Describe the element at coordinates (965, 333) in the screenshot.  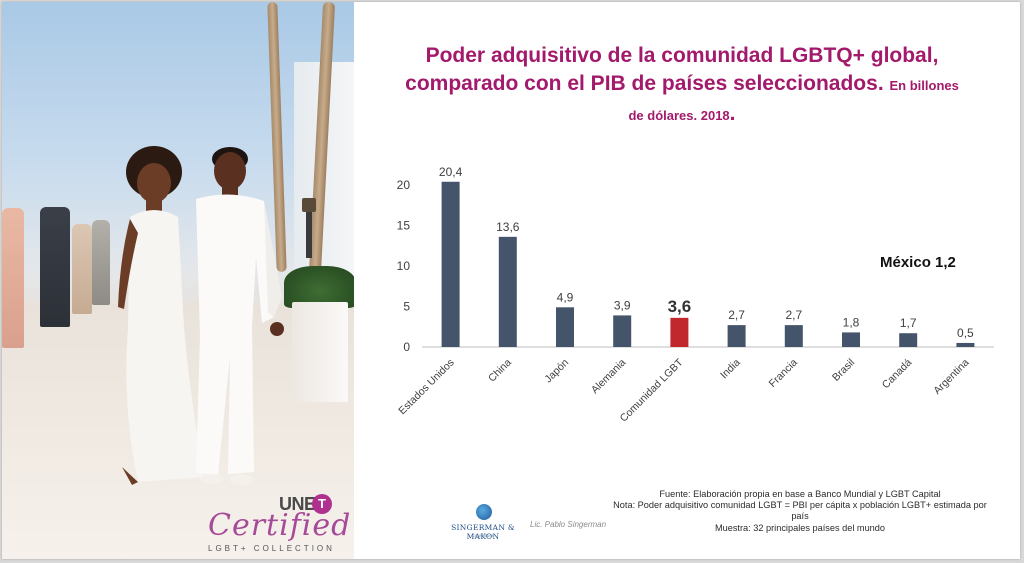
I see `data-label: 0,5` at that location.